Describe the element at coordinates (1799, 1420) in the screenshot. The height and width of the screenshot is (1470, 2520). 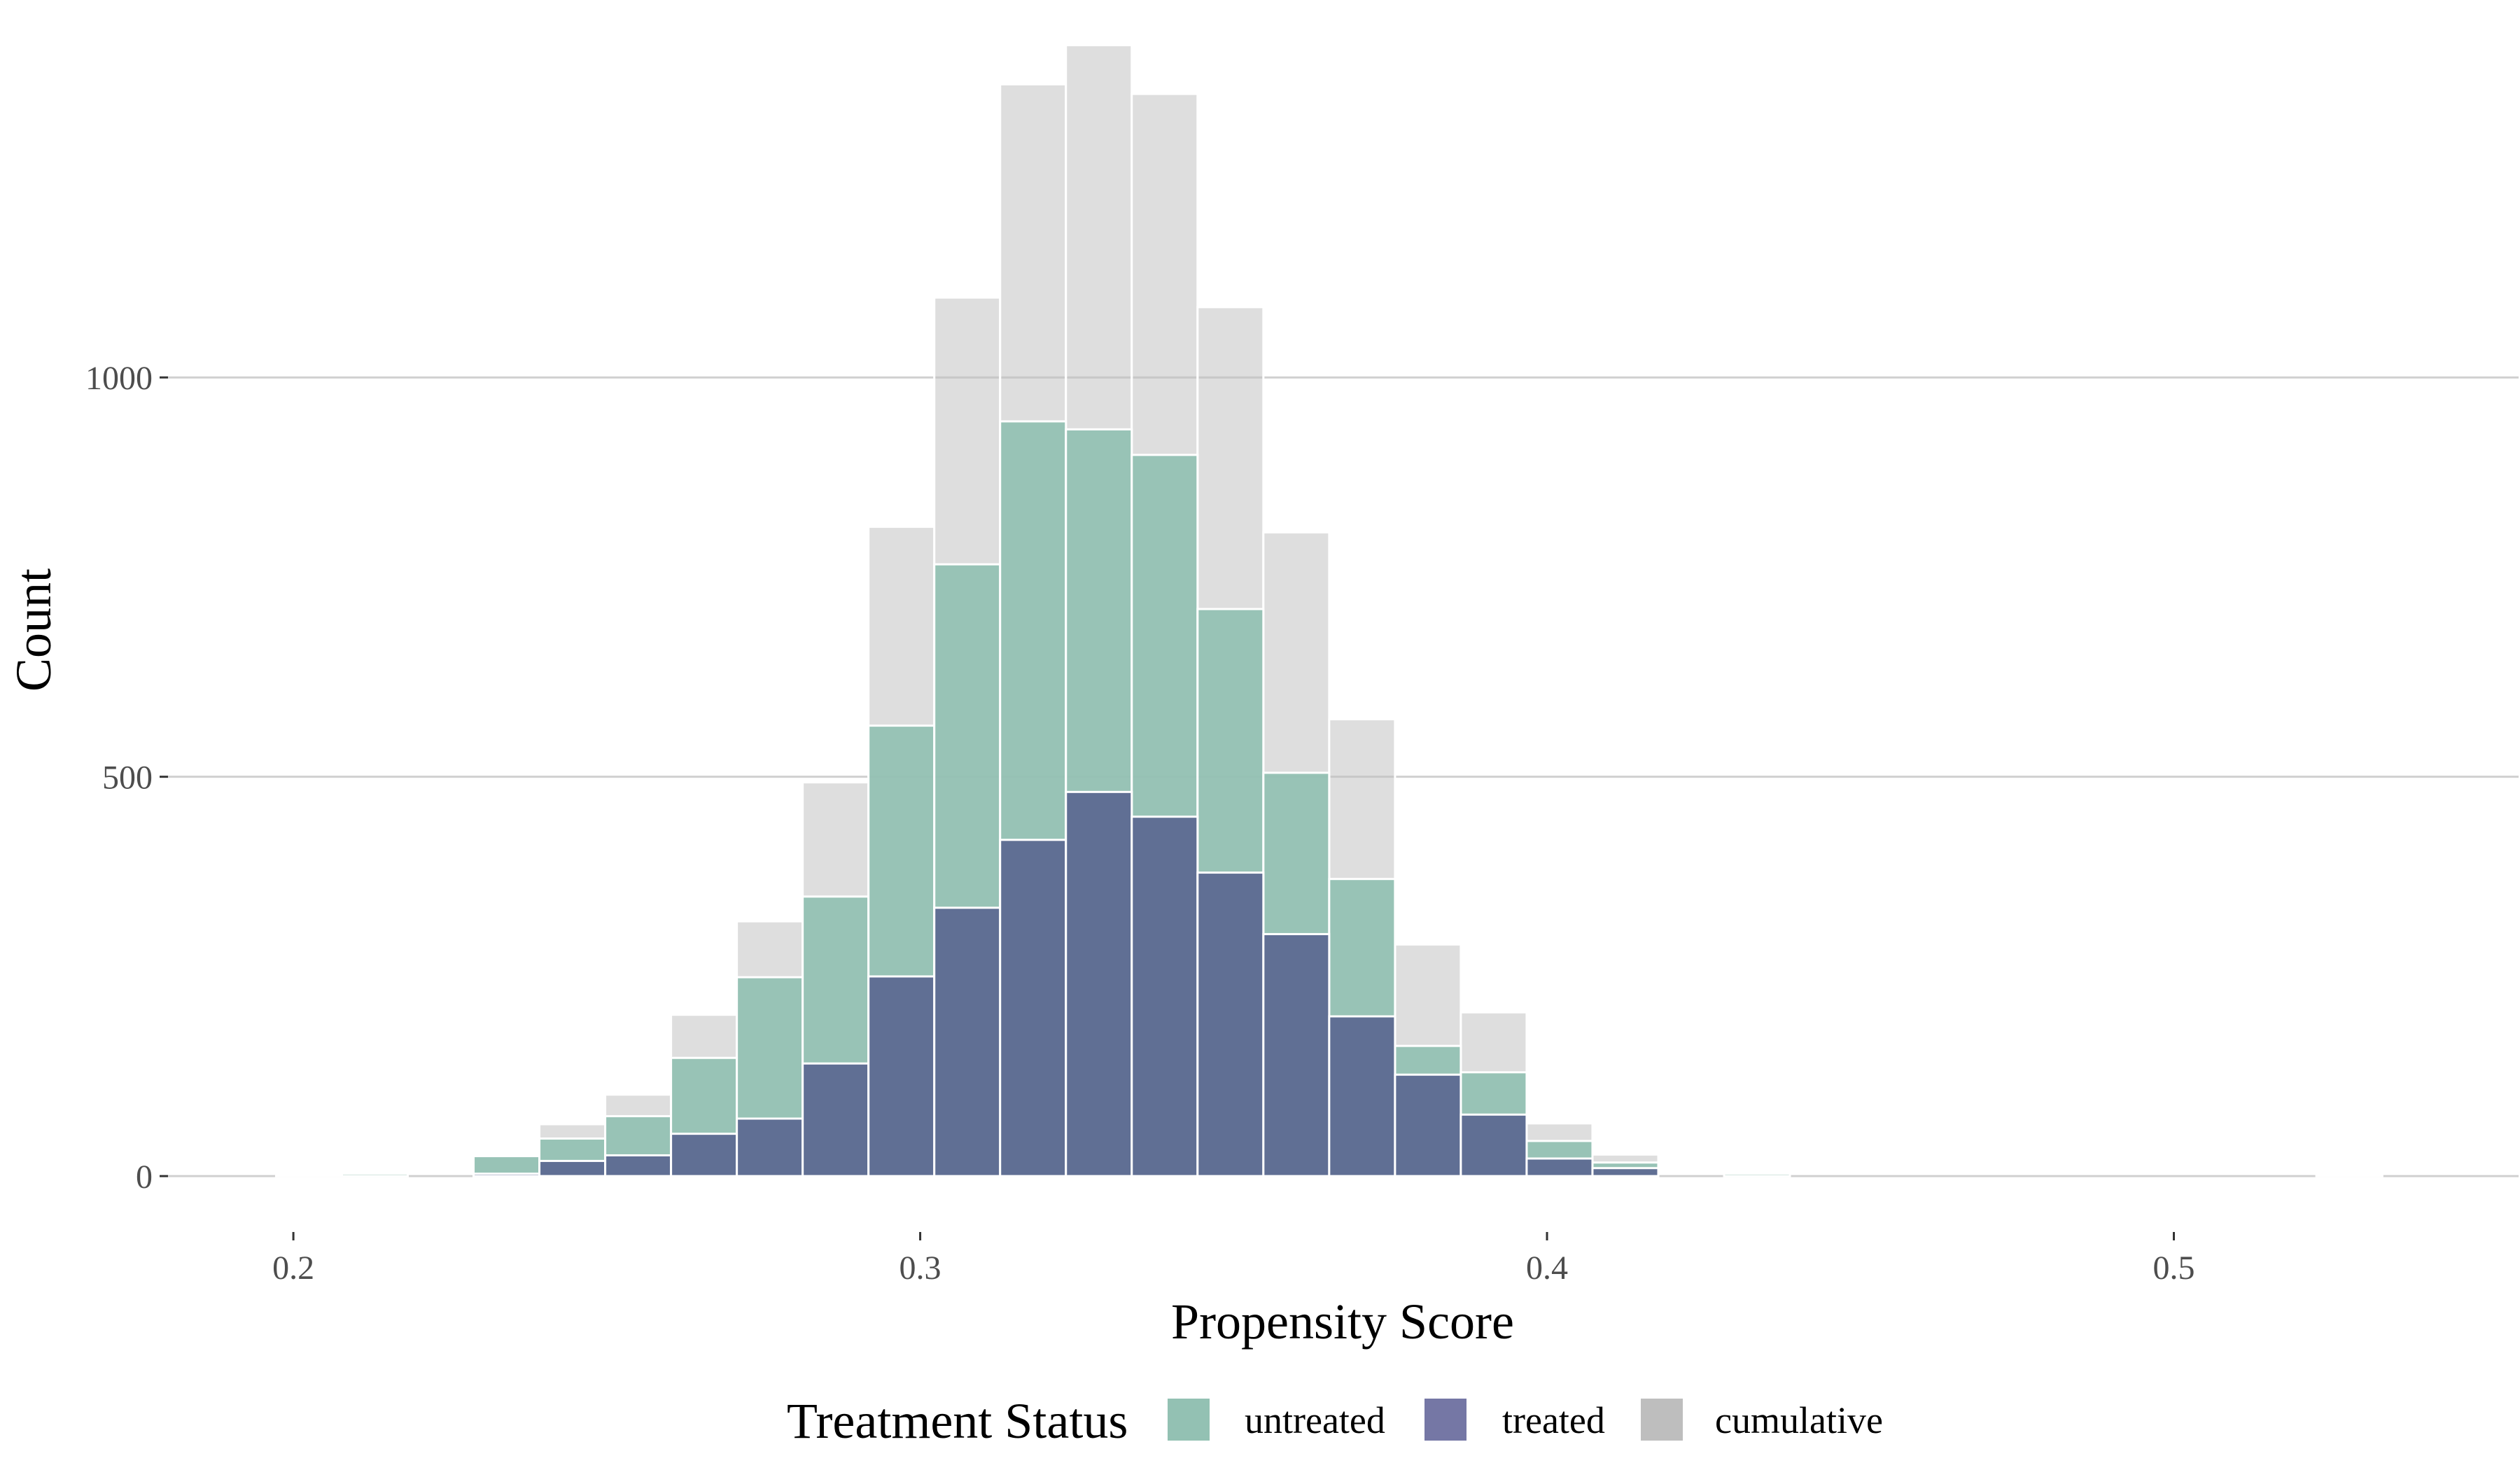
I see `legend-label-cumulative: cumulative` at that location.